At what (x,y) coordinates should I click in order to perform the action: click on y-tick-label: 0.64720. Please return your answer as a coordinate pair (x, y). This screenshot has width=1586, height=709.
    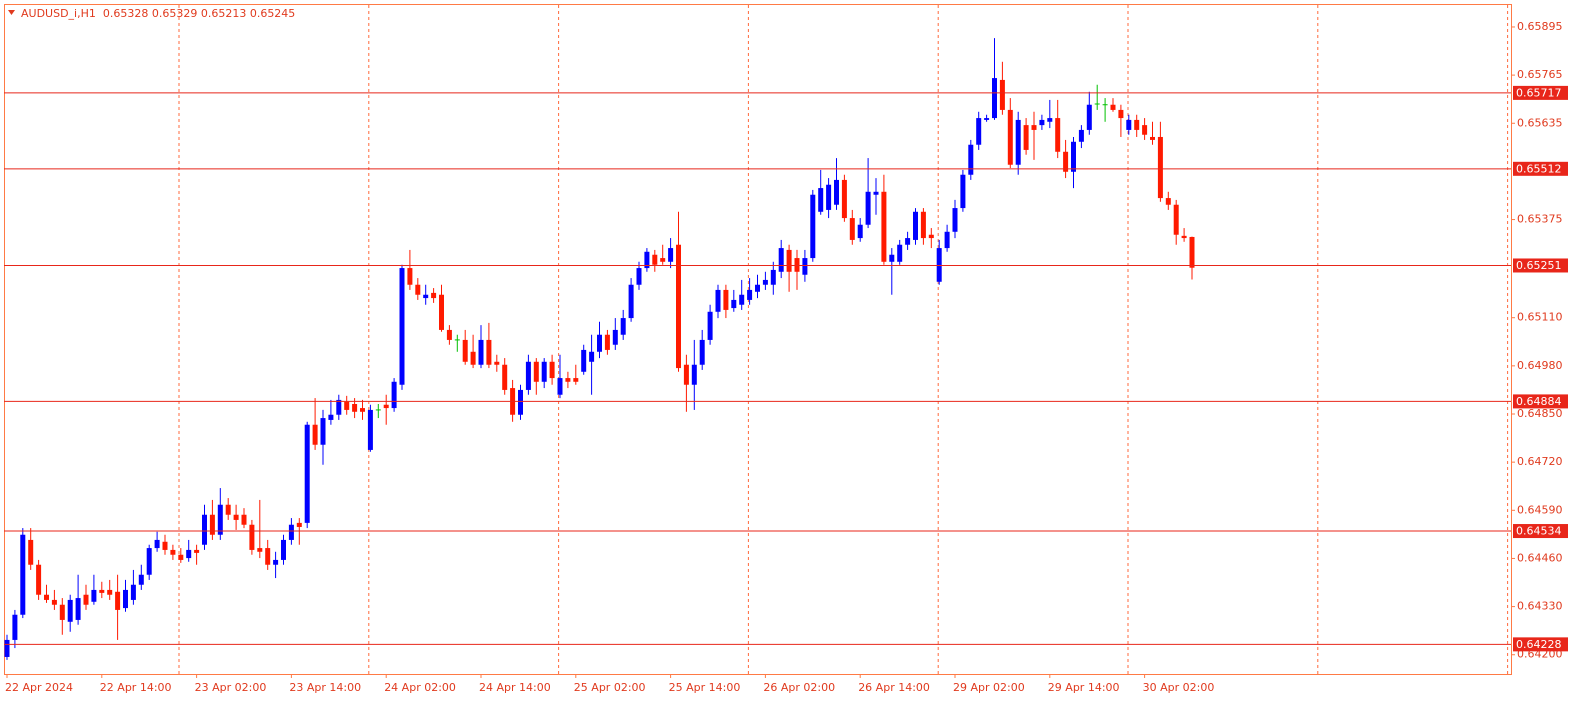
    Looking at the image, I should click on (1540, 461).